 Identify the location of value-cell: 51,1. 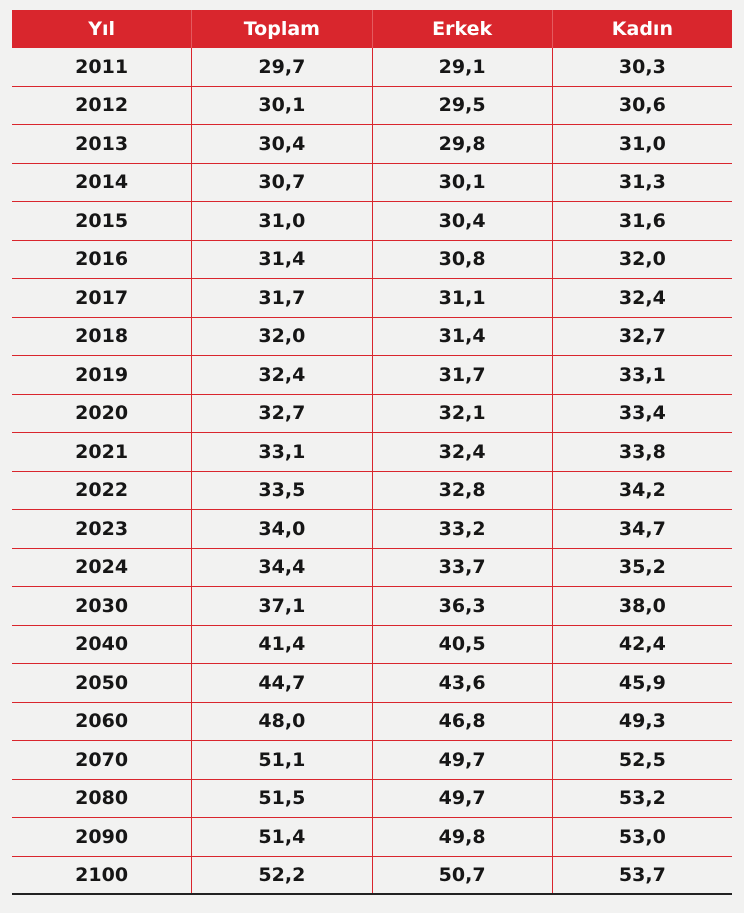
(281, 760).